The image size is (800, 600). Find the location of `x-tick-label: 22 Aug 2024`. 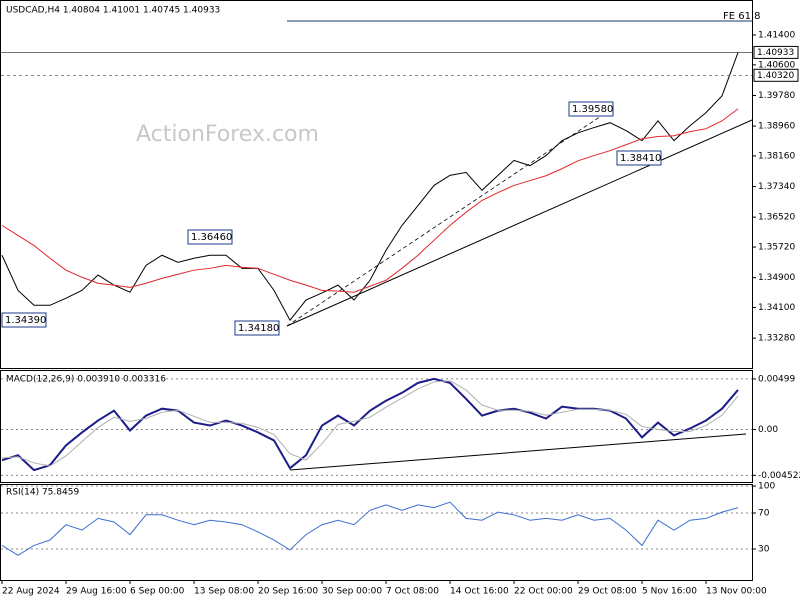

x-tick-label: 22 Aug 2024 is located at coordinates (31, 592).